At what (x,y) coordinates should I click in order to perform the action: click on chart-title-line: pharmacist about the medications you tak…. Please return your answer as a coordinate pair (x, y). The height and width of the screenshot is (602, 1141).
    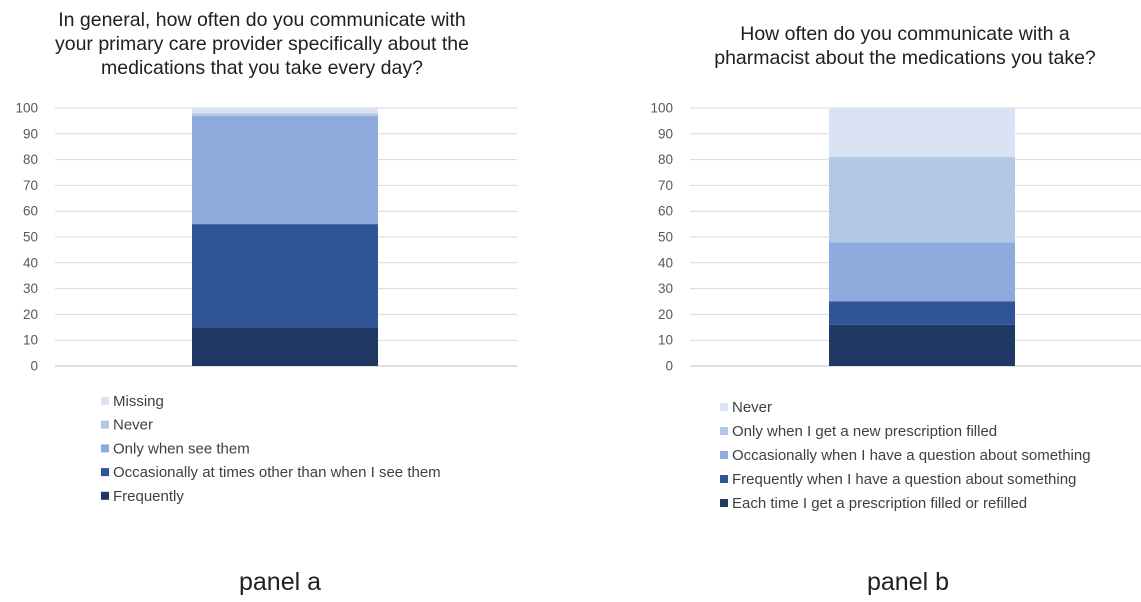
    Looking at the image, I should click on (905, 58).